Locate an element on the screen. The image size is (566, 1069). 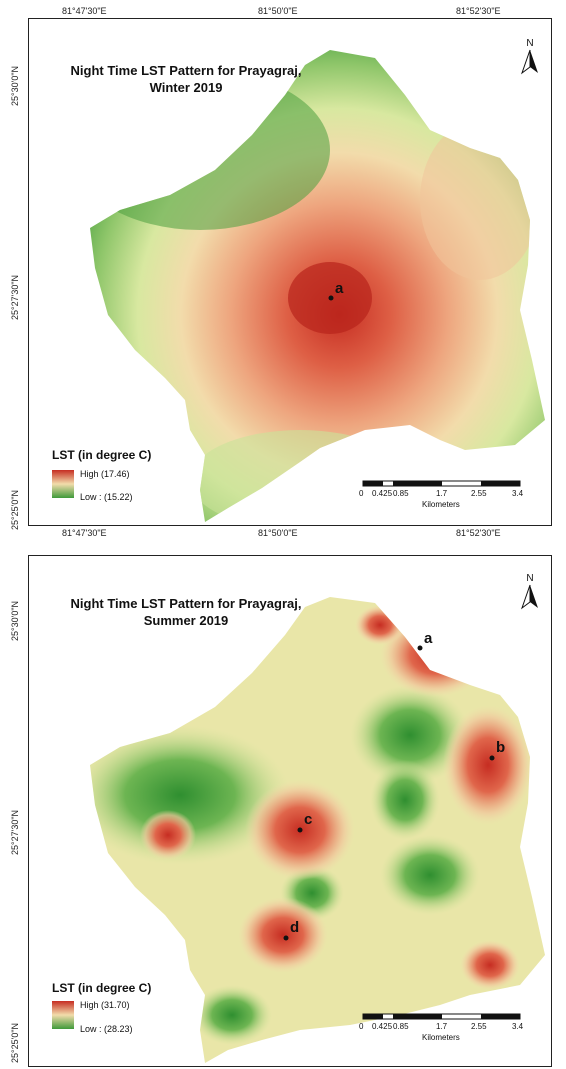
point-marker-b is located at coordinates (492, 758).